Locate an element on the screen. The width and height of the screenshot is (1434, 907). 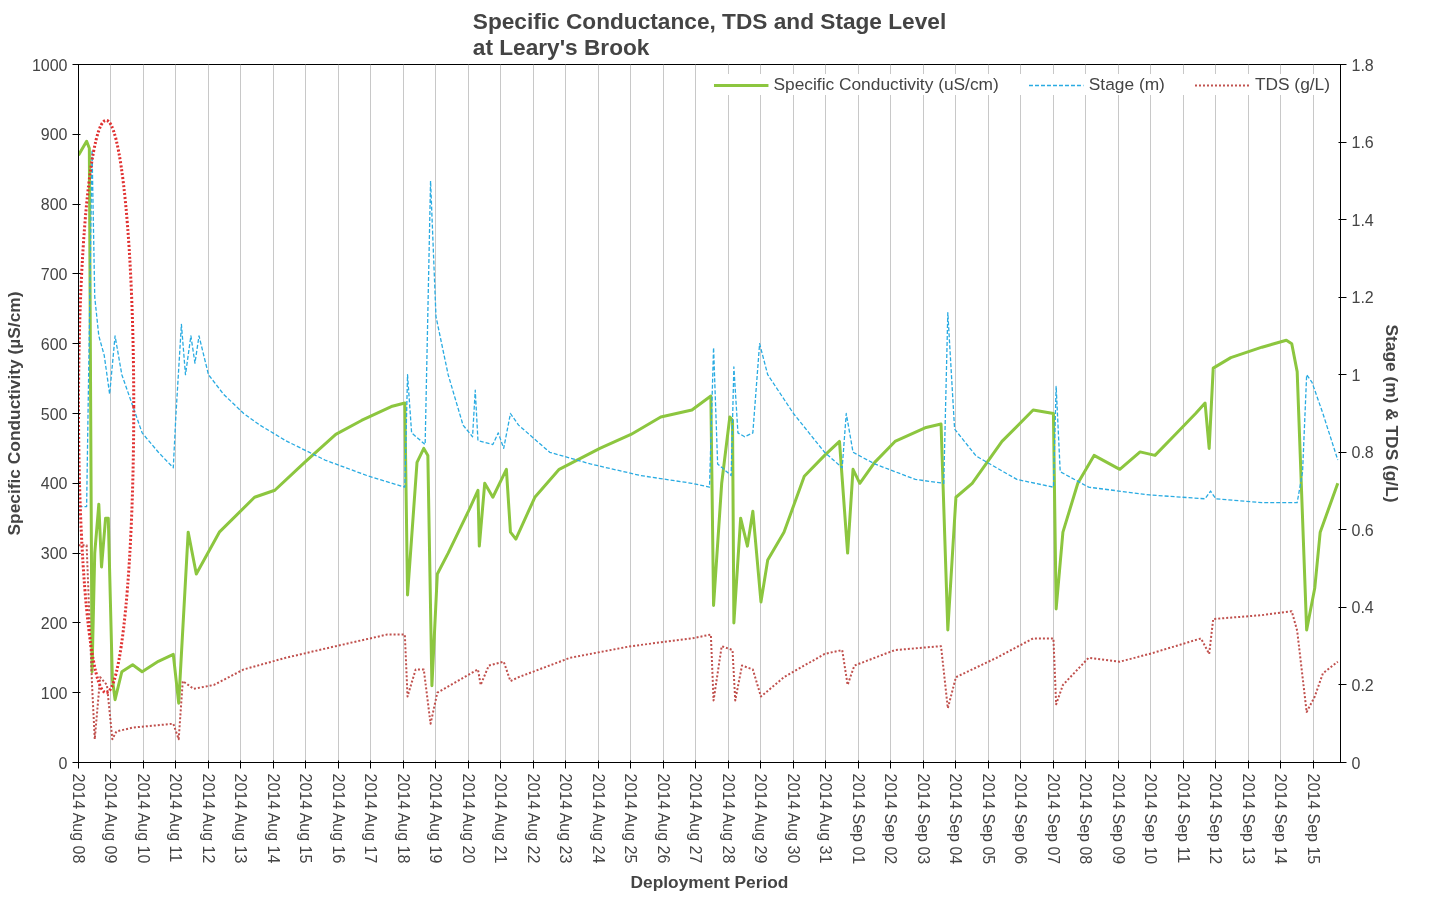
x-tick-label: 2014 Aug 21 is located at coordinates (501, 818).